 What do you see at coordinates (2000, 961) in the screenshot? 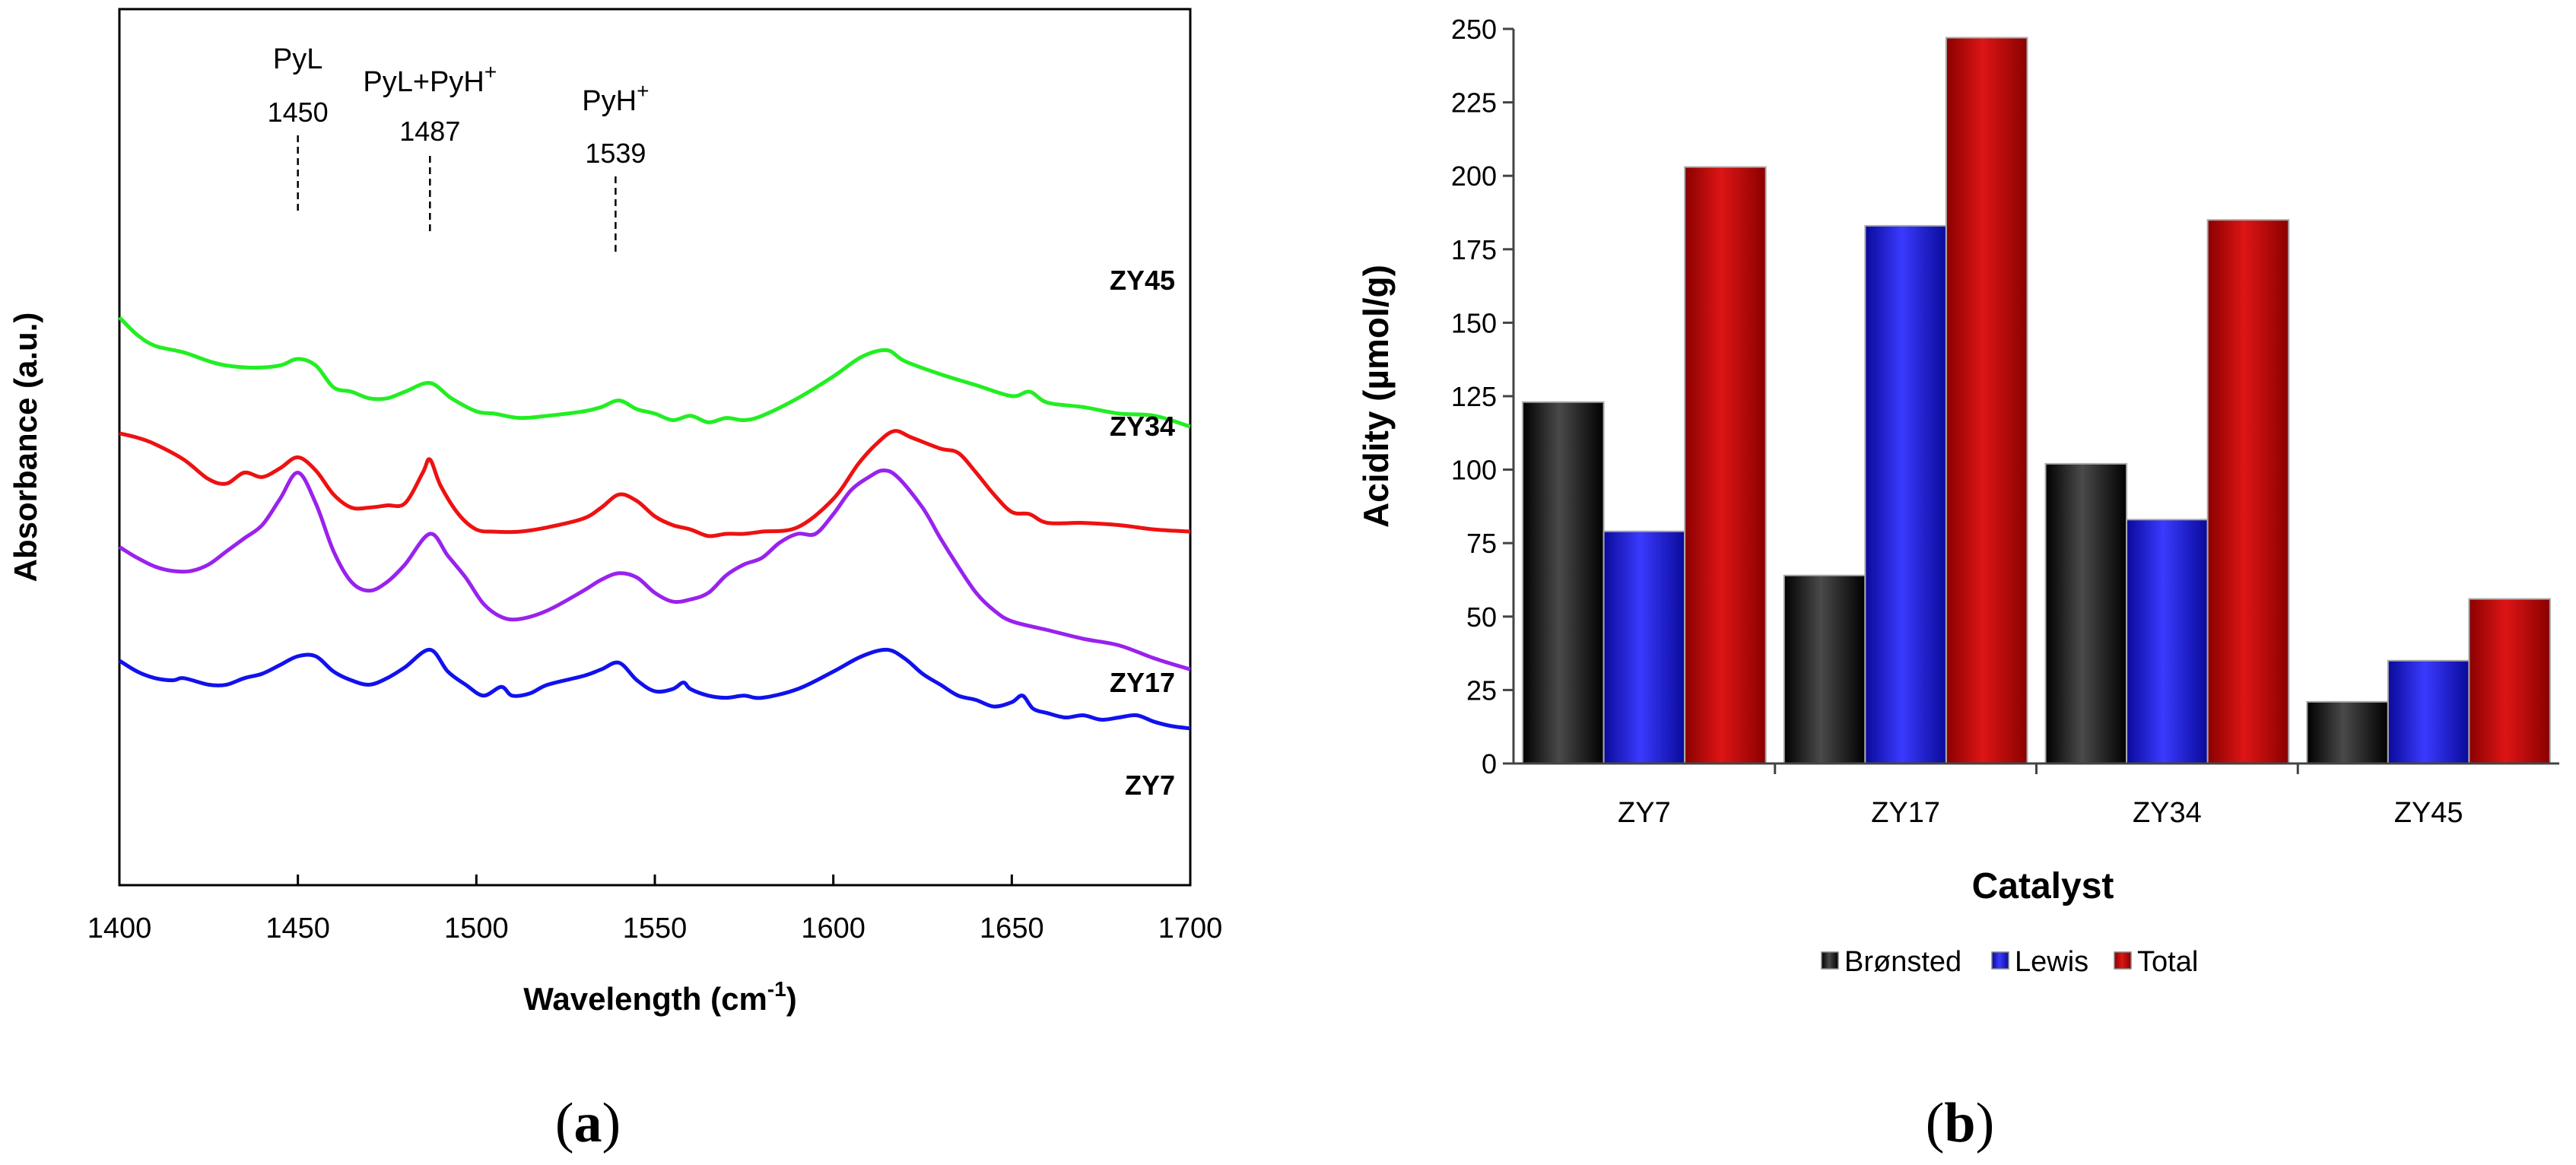
I see `legend-swatch-lewis` at bounding box center [2000, 961].